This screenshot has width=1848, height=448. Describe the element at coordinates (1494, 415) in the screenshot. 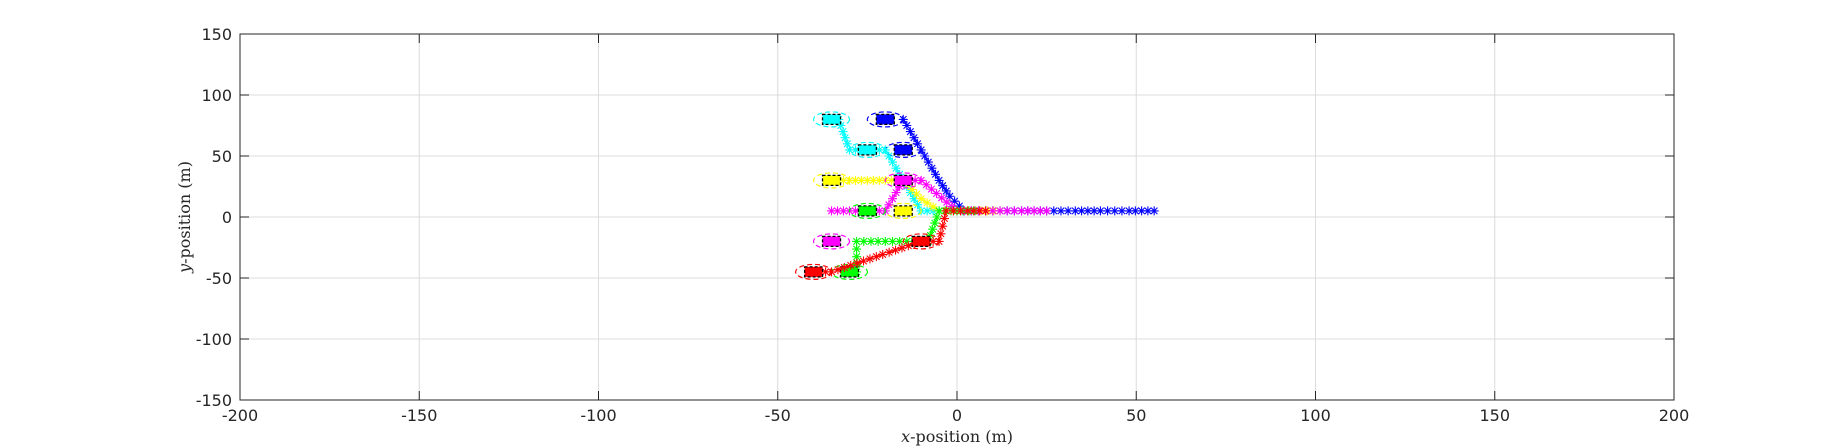

I see `x-tick-label: 150` at that location.